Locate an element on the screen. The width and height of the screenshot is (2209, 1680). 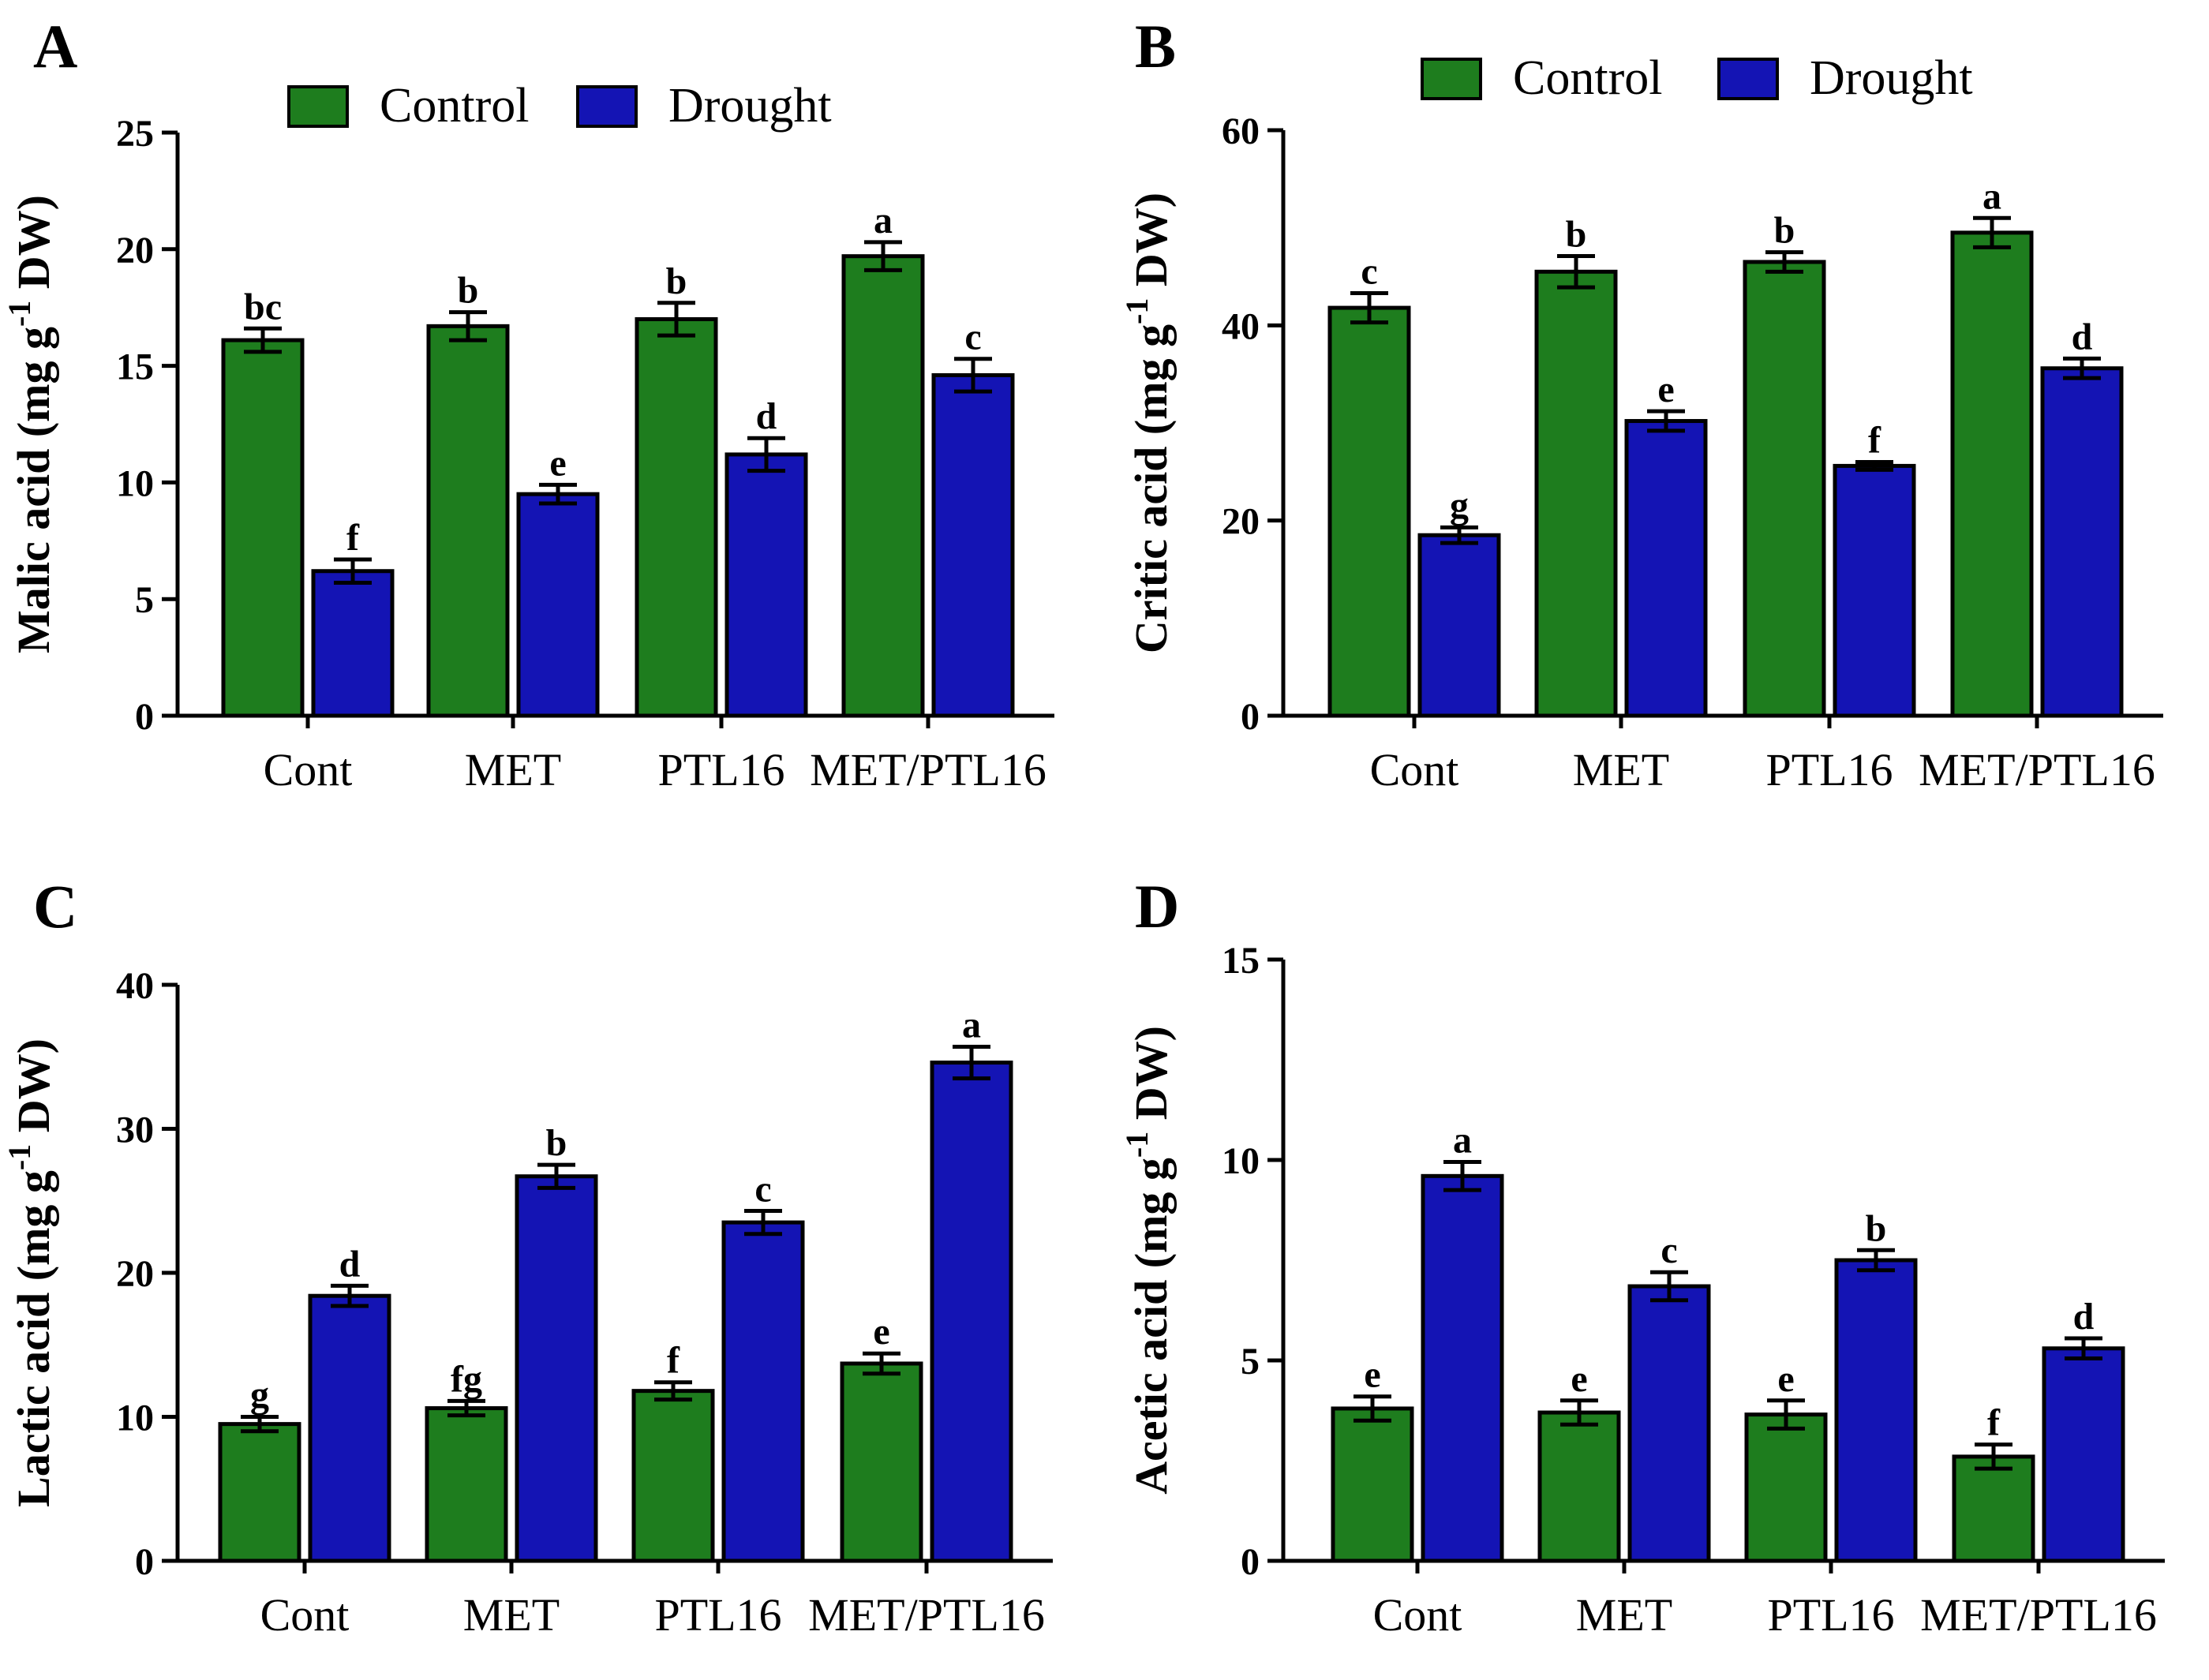
y-axis-title: Critic acid (mg g-1 DW) is located at coordinates (1148, 423).